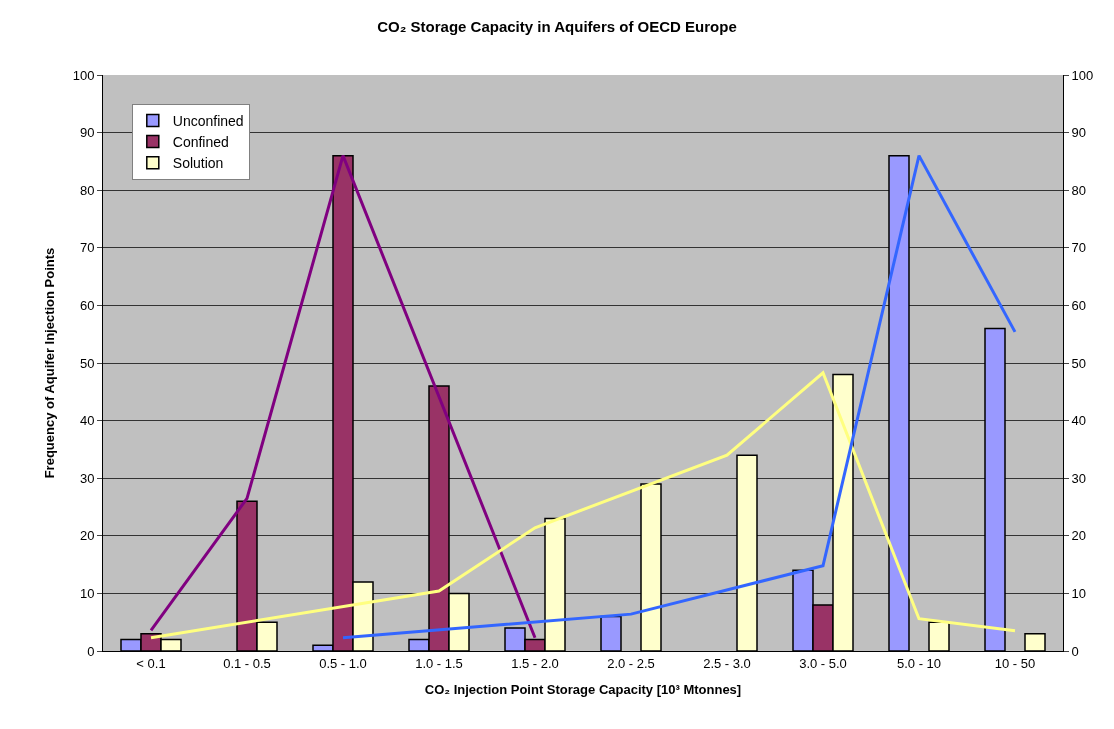 The width and height of the screenshot is (1114, 729). Describe the element at coordinates (919, 663) in the screenshot. I see `x-tick-label: 5.0 - 10` at that location.